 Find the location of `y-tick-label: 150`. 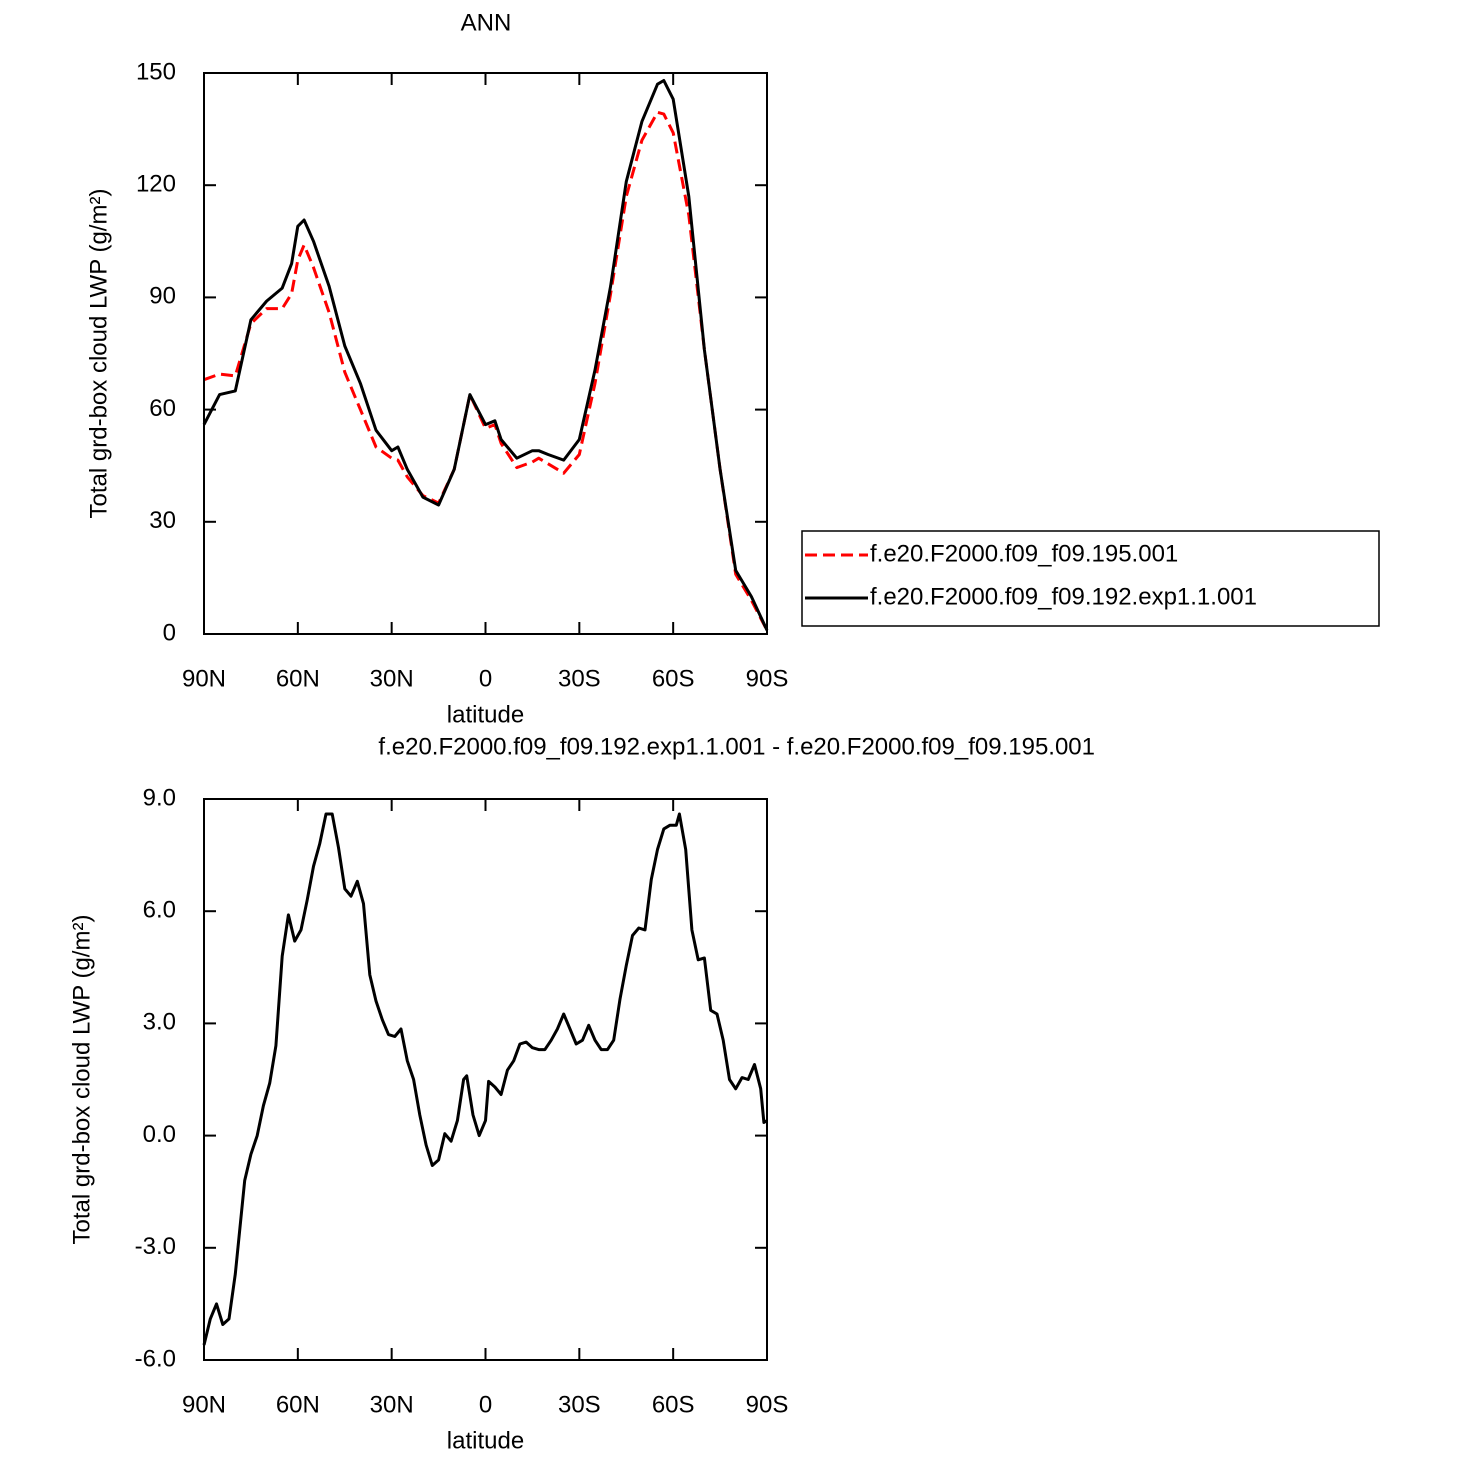

y-tick-label: 150 is located at coordinates (156, 71).